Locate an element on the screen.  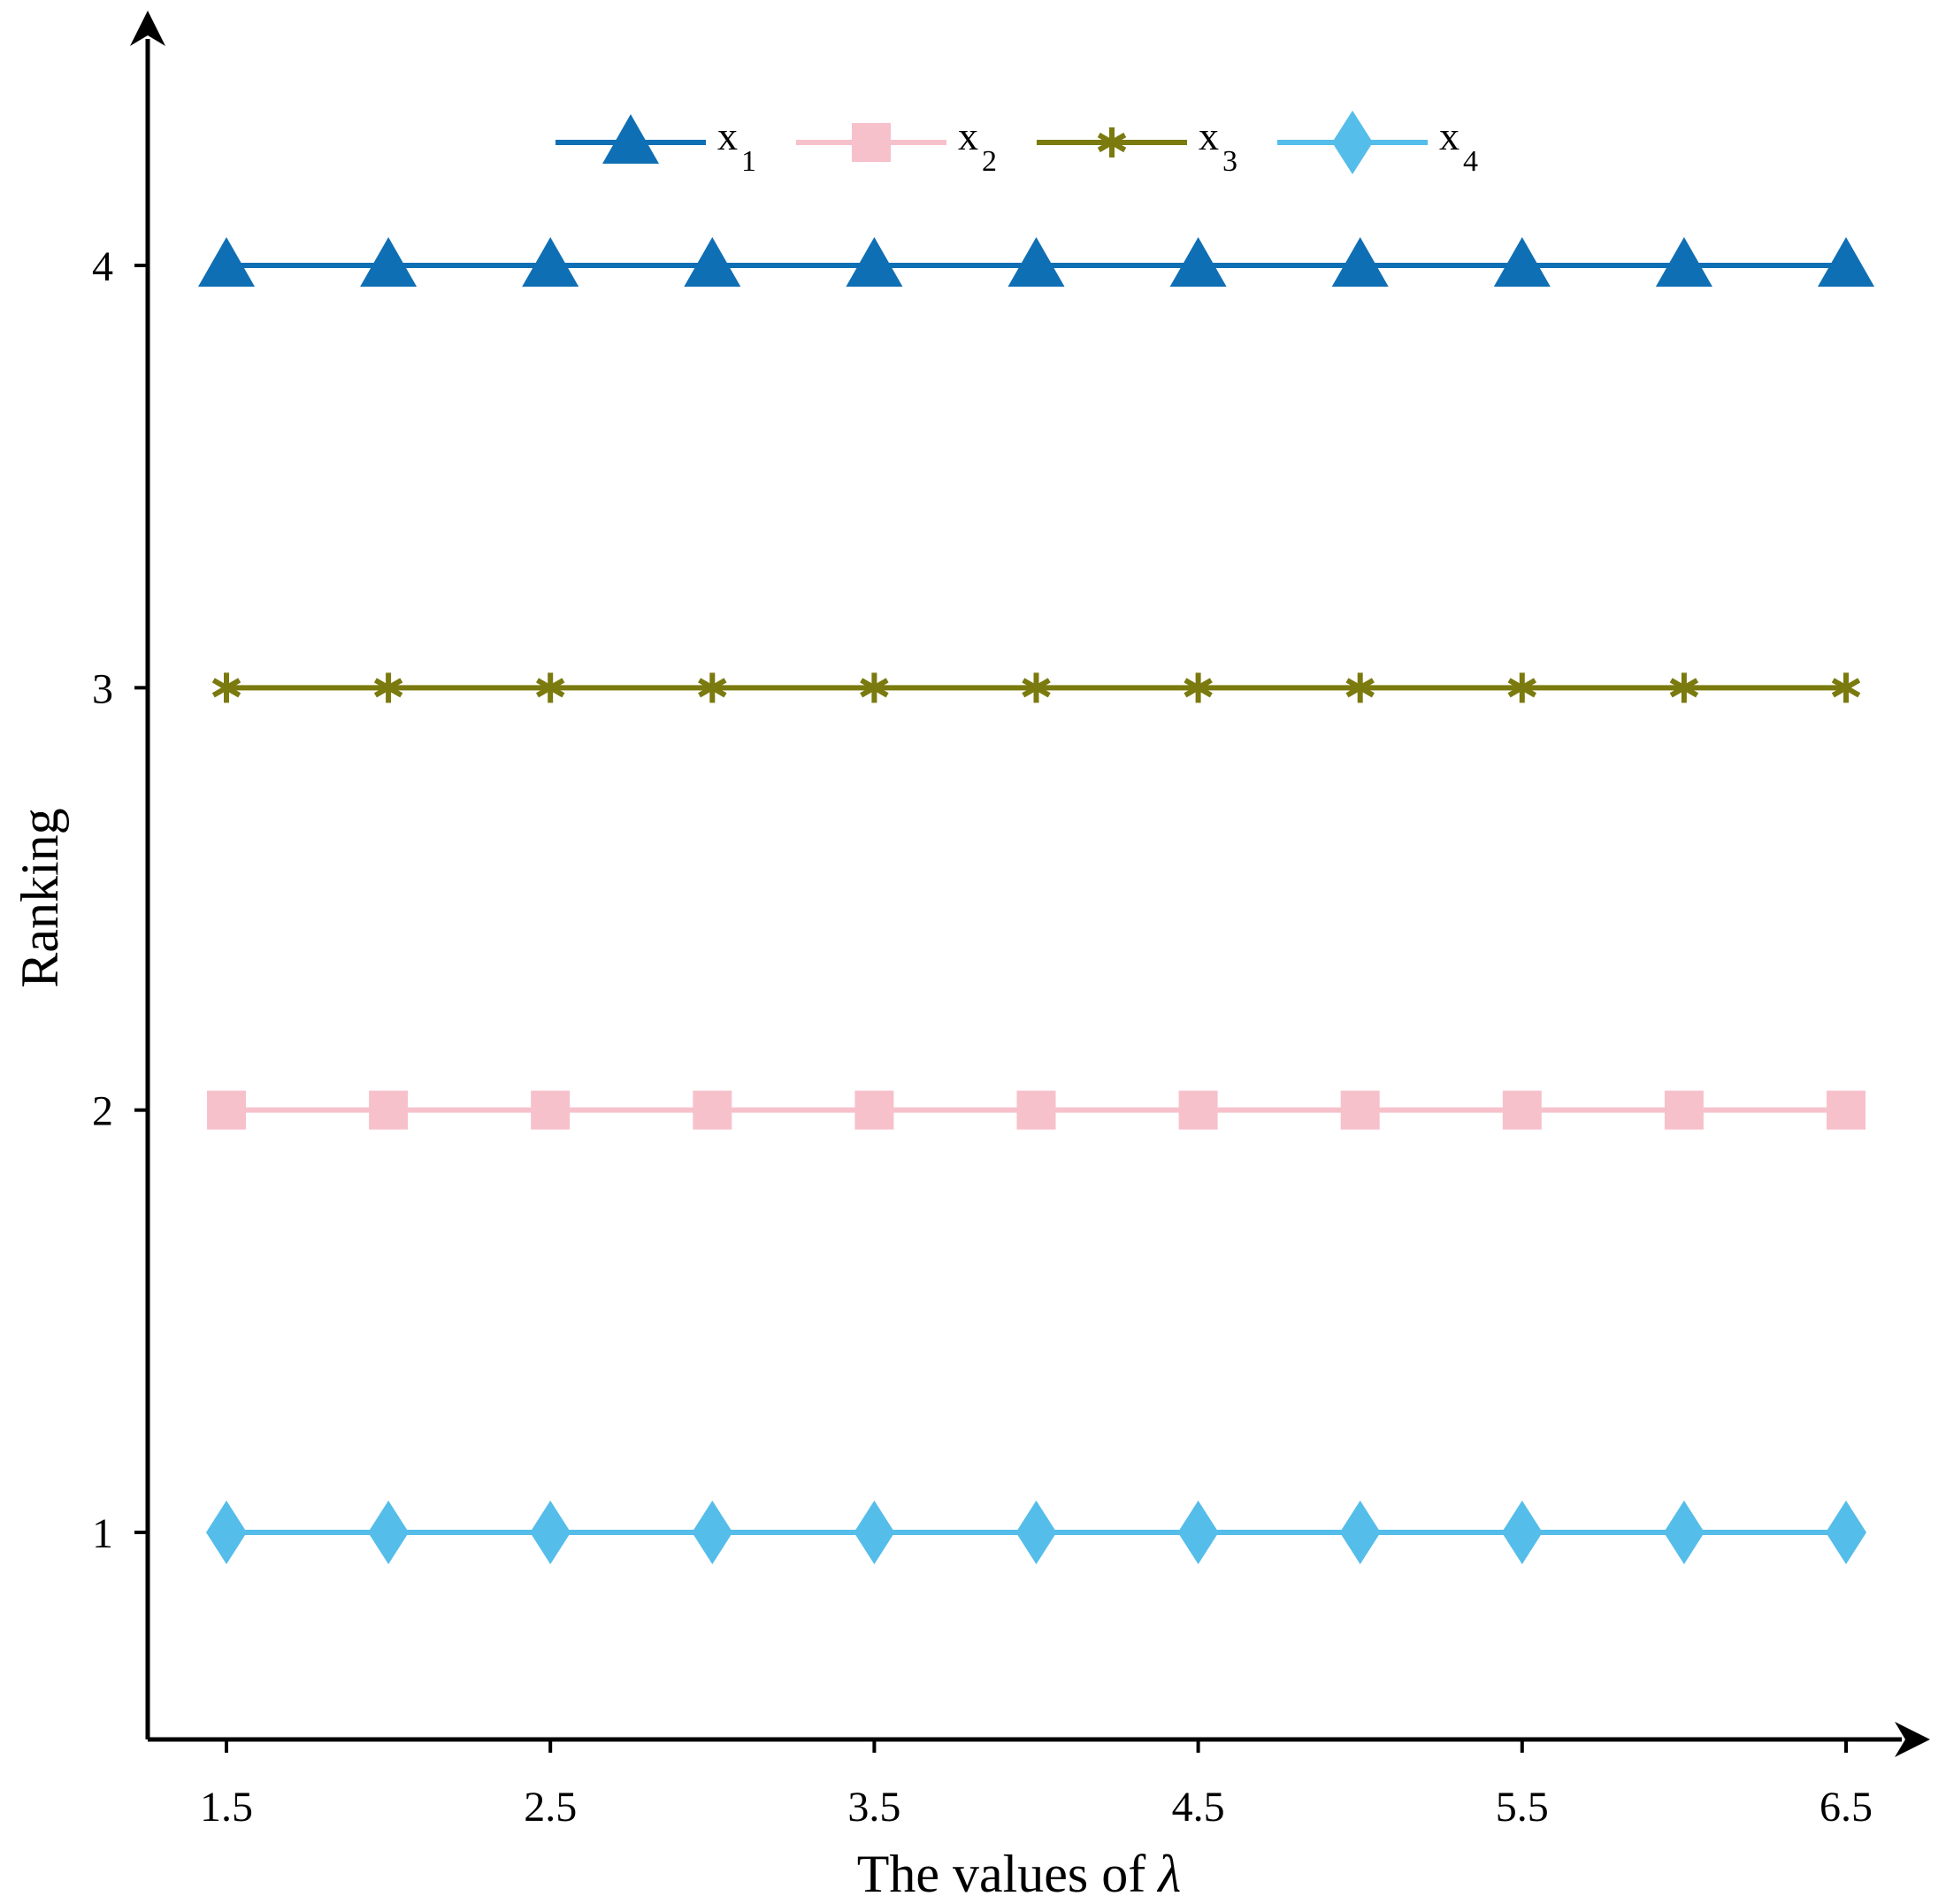
x-tick-label: 6.5 is located at coordinates (1846, 1807).